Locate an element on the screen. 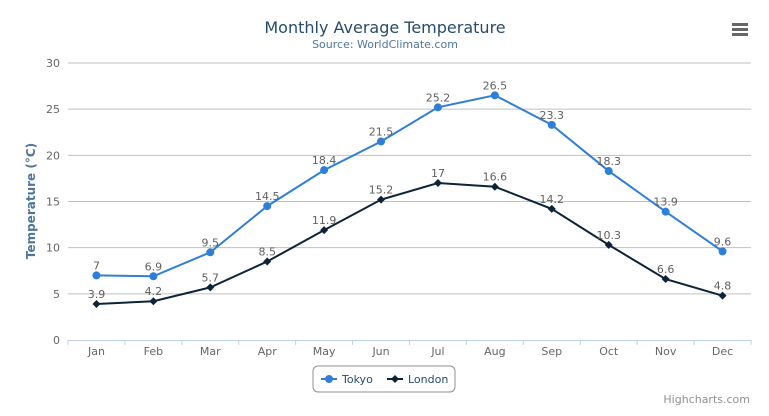  y-tick-label: 15 is located at coordinates (53, 202).